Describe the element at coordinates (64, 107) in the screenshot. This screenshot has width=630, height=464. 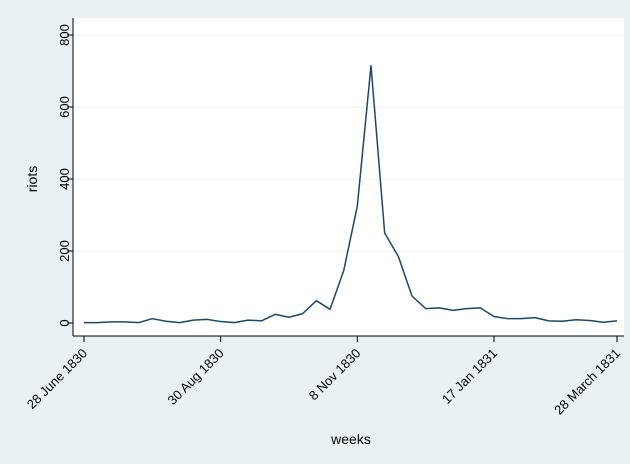
I see `y-tick-label: 600` at that location.